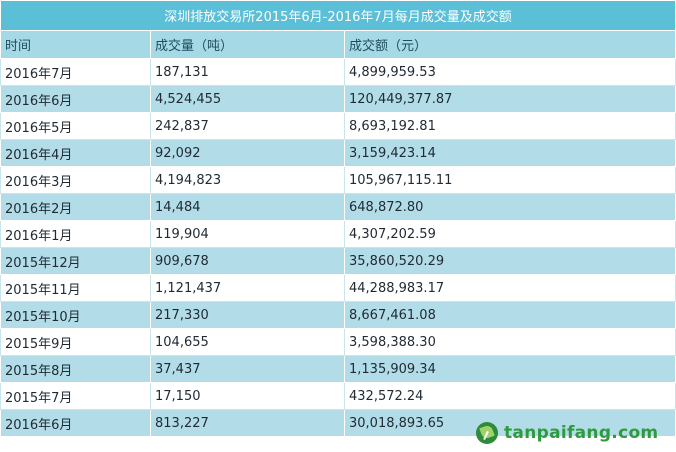 The width and height of the screenshot is (676, 452). Describe the element at coordinates (510, 44) in the screenshot. I see `header-amount: 成交额（元）` at that location.